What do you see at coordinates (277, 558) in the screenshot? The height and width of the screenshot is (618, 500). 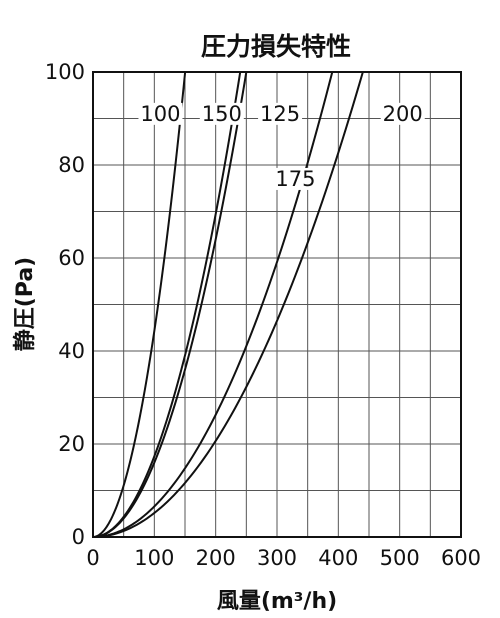 I see `x-tick-label: 300` at bounding box center [277, 558].